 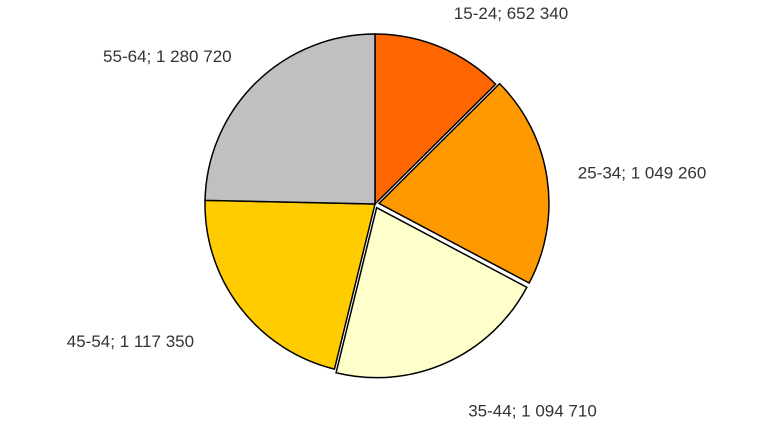 I want to click on slice-label: 35-44; 1 094 710, so click(x=532, y=411).